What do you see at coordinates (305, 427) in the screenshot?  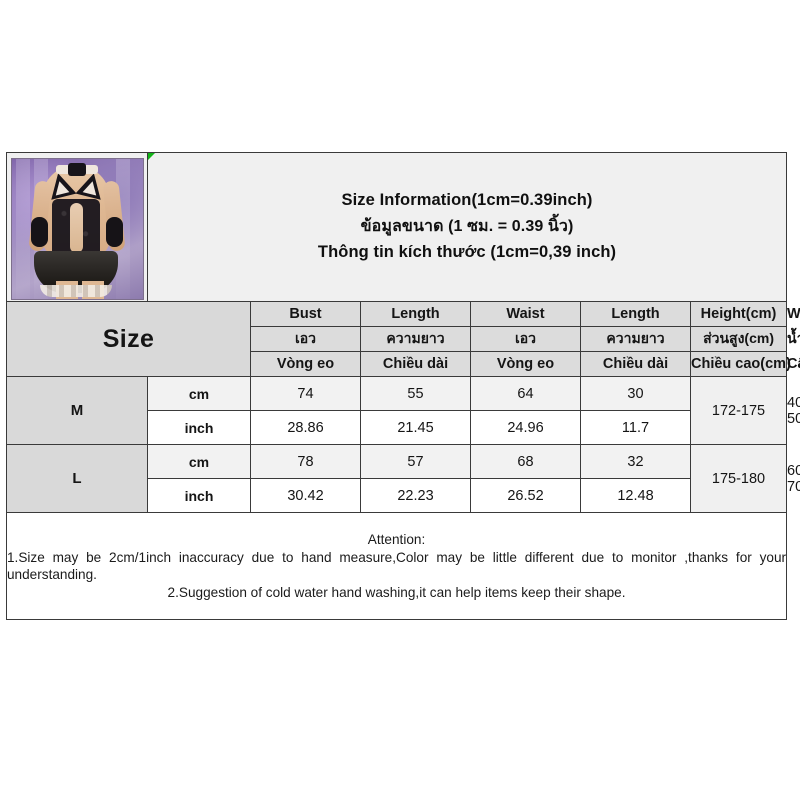 I see `value-m-inch-bust: 28.86` at bounding box center [305, 427].